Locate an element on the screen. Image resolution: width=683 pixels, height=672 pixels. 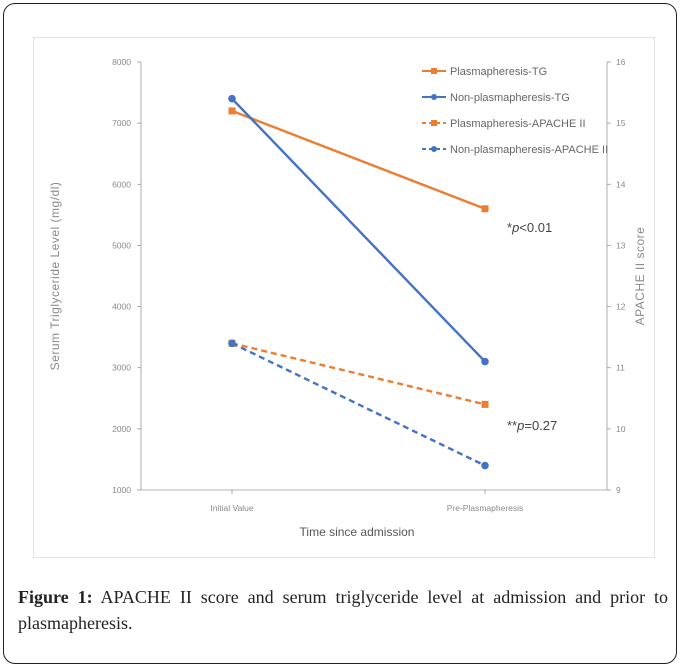
annotation-value: <0.01 is located at coordinates (535, 227).